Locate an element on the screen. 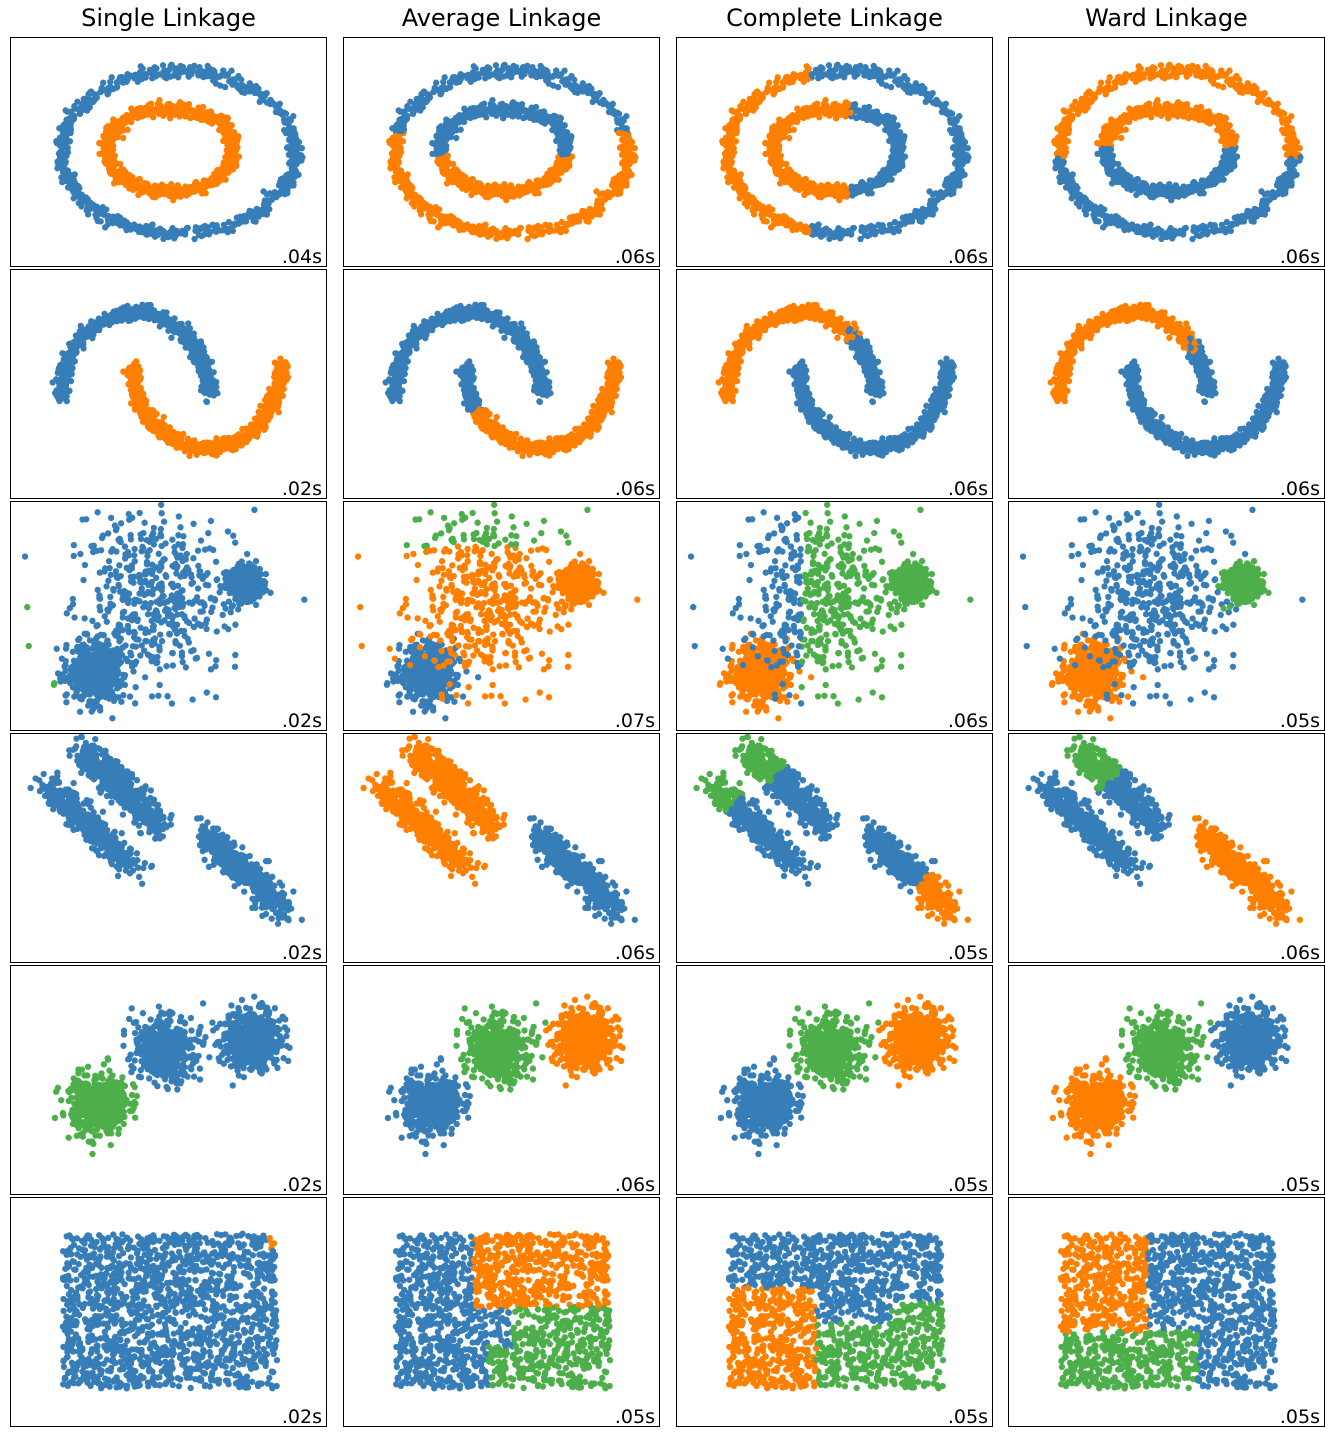  scatter-panel-noisy-circles-3: .06s is located at coordinates (834, 152).